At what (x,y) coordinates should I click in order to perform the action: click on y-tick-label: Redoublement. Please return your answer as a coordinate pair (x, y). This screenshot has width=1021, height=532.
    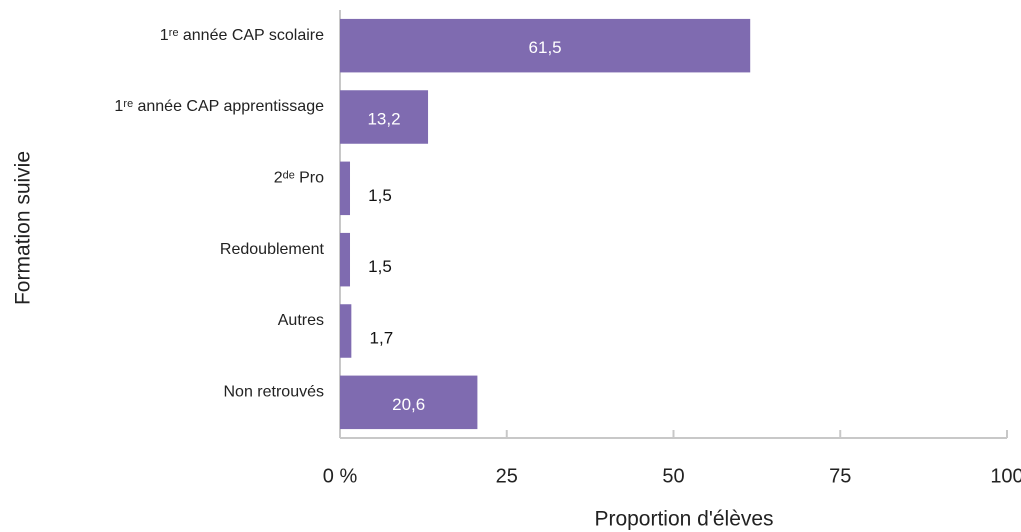
    Looking at the image, I should click on (272, 249).